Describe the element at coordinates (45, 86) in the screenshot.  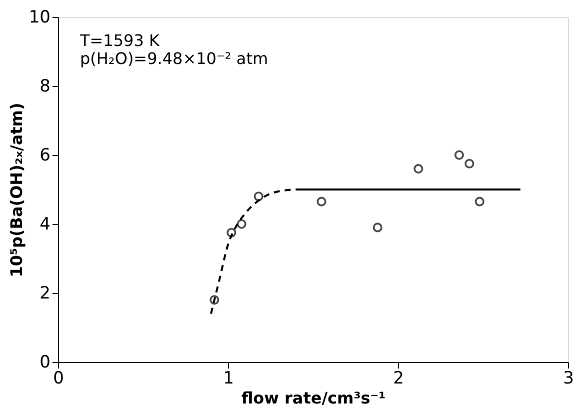
I see `y-tick-label: 8` at that location.